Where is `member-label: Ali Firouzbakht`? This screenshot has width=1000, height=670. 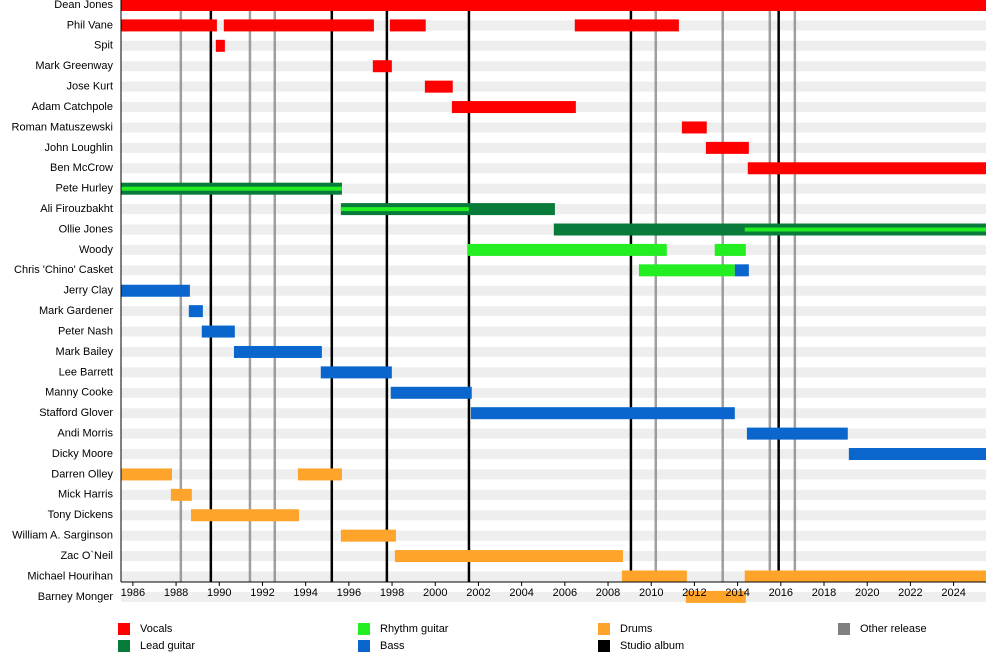 member-label: Ali Firouzbakht is located at coordinates (76, 209).